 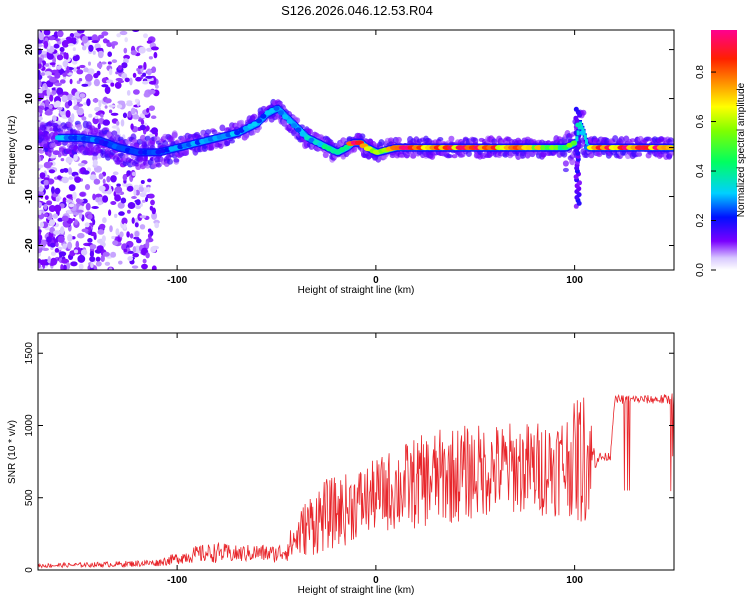 What do you see at coordinates (29, 570) in the screenshot?
I see `snr-y-tick-label: 0` at bounding box center [29, 570].